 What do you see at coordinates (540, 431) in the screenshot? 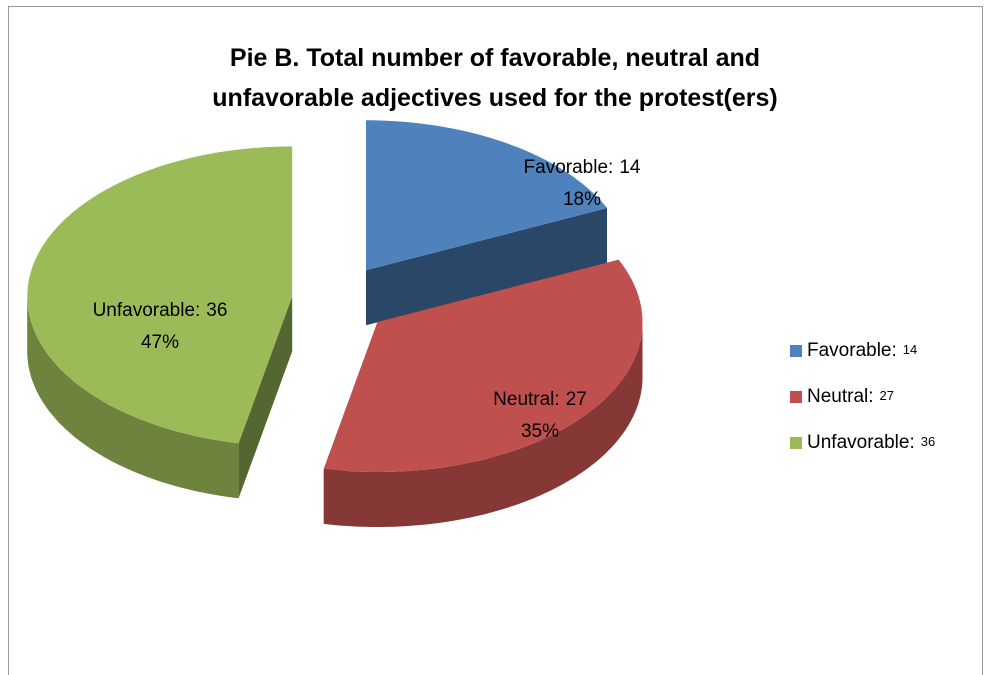
I see `data-label-percent: 35%` at bounding box center [540, 431].